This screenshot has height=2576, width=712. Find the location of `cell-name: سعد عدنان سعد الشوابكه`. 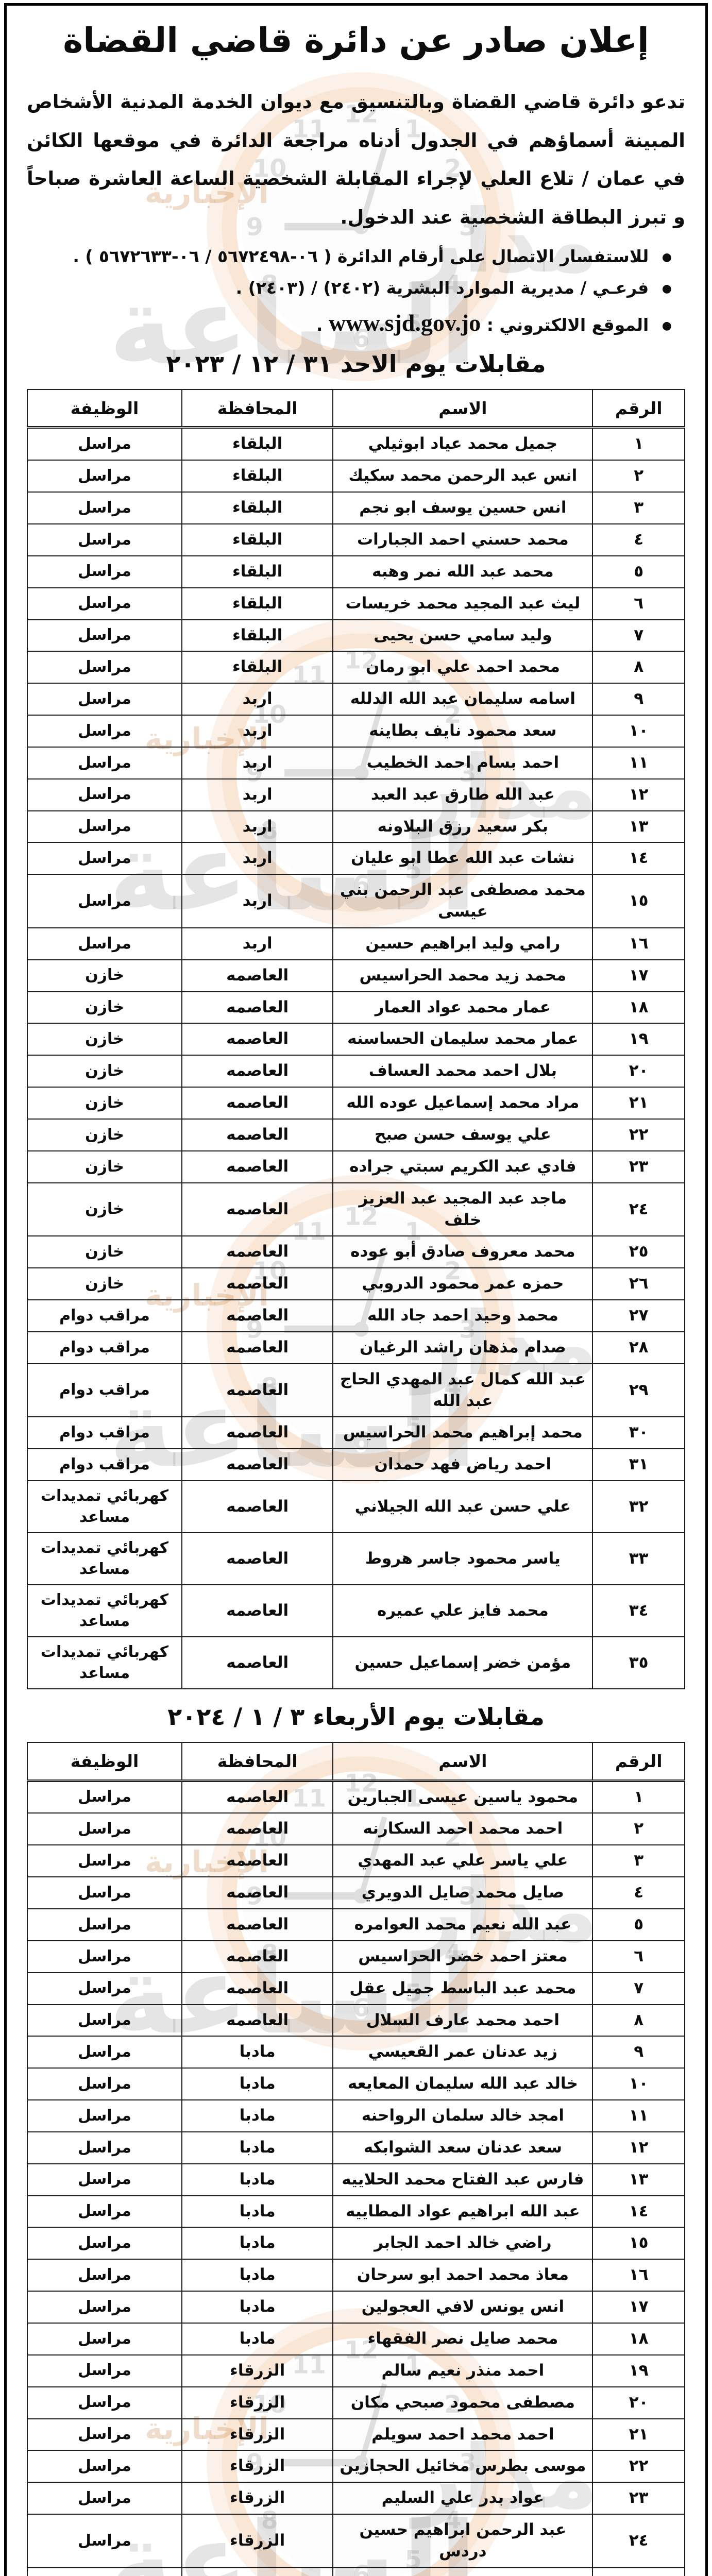

cell-name: سعد عدنان سعد الشوابكه is located at coordinates (463, 2148).